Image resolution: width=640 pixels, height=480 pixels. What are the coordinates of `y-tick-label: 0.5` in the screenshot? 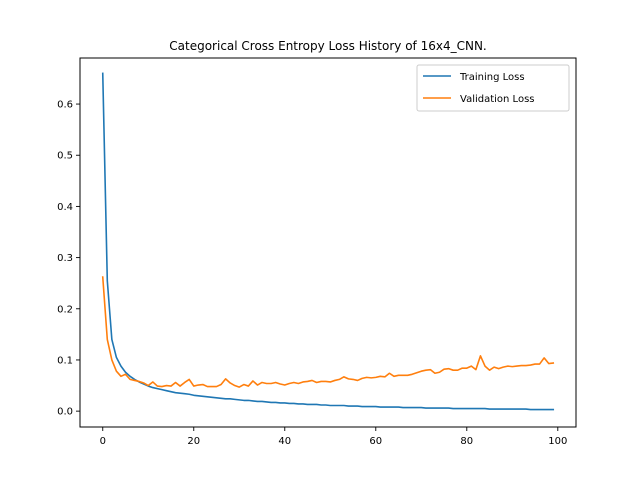 It's located at (65, 156).